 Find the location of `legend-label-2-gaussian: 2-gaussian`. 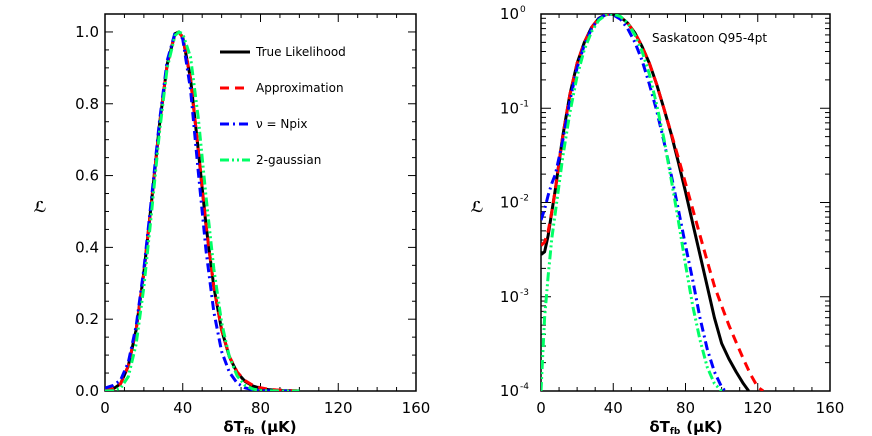

legend-label-2-gaussian: 2-gaussian is located at coordinates (288, 160).